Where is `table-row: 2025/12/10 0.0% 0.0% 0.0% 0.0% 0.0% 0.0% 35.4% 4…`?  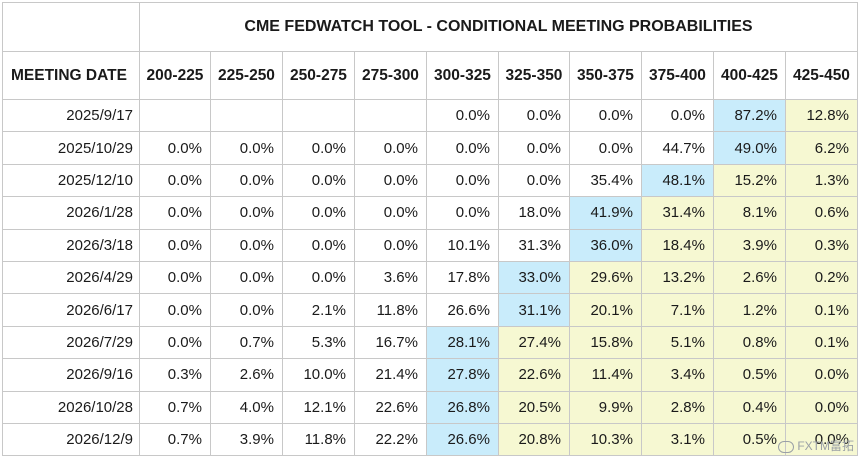 table-row: 2025/12/10 0.0% 0.0% 0.0% 0.0% 0.0% 0.0% 35.4% 4… is located at coordinates (430, 180).